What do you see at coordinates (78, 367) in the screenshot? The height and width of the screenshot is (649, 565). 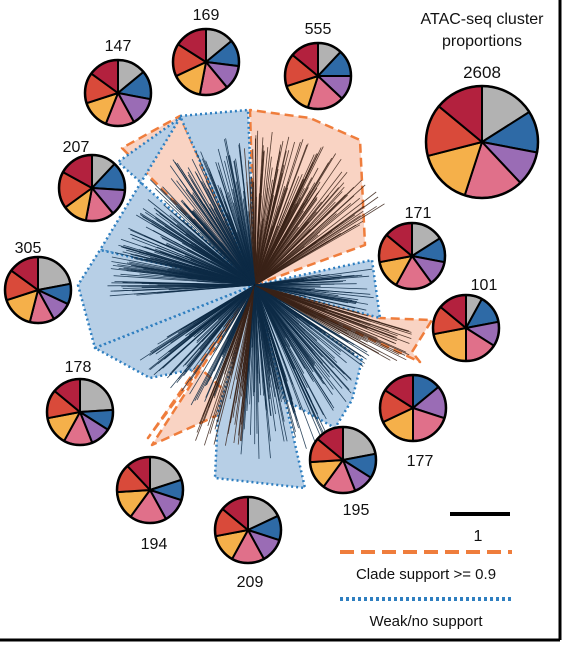 I see `pie-count-label: 178` at bounding box center [78, 367].